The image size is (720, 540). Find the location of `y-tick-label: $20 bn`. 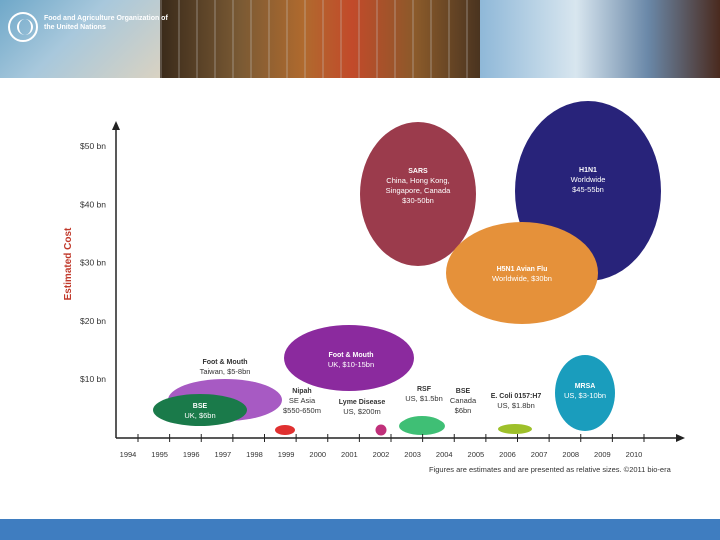

y-tick-label: $20 bn is located at coordinates (93, 321).